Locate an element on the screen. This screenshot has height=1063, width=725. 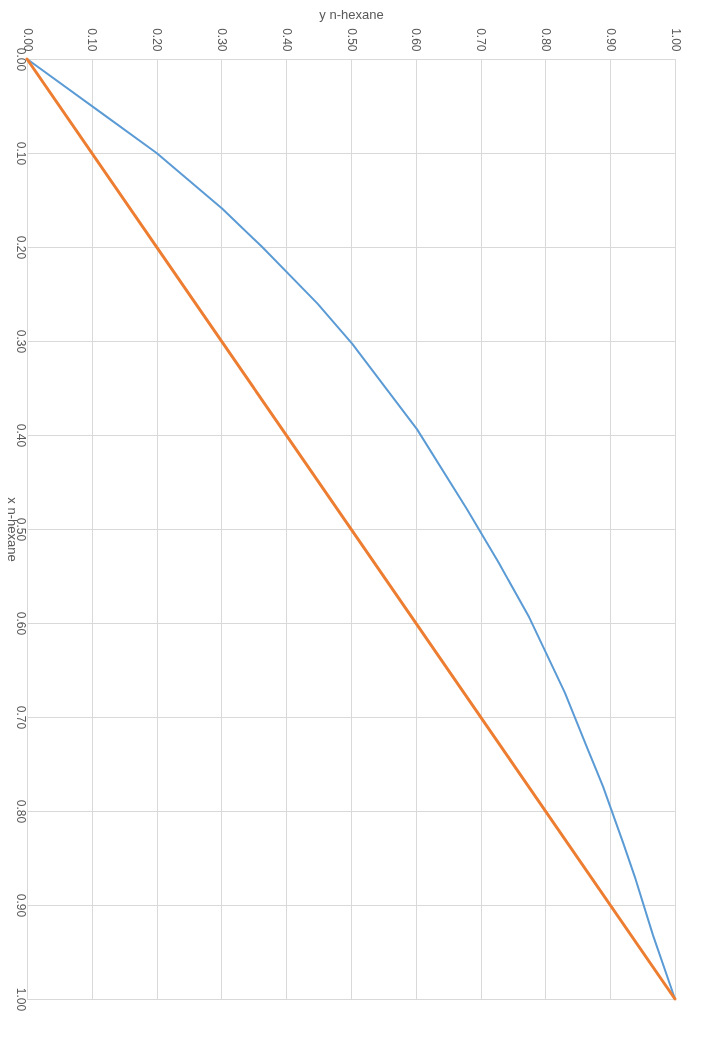
x-tick-label: 0.90 is located at coordinates (610, 40).